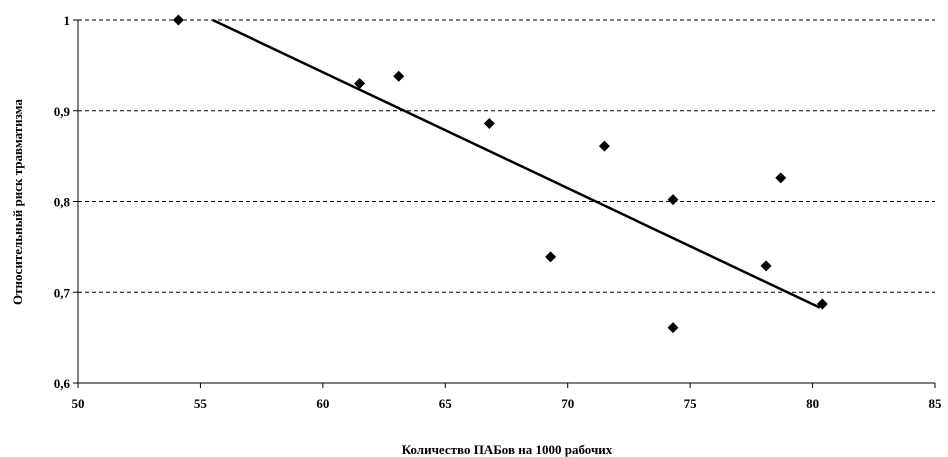 Image resolution: width=948 pixels, height=457 pixels. I want to click on x-tick-label-2: 60, so click(322, 403).